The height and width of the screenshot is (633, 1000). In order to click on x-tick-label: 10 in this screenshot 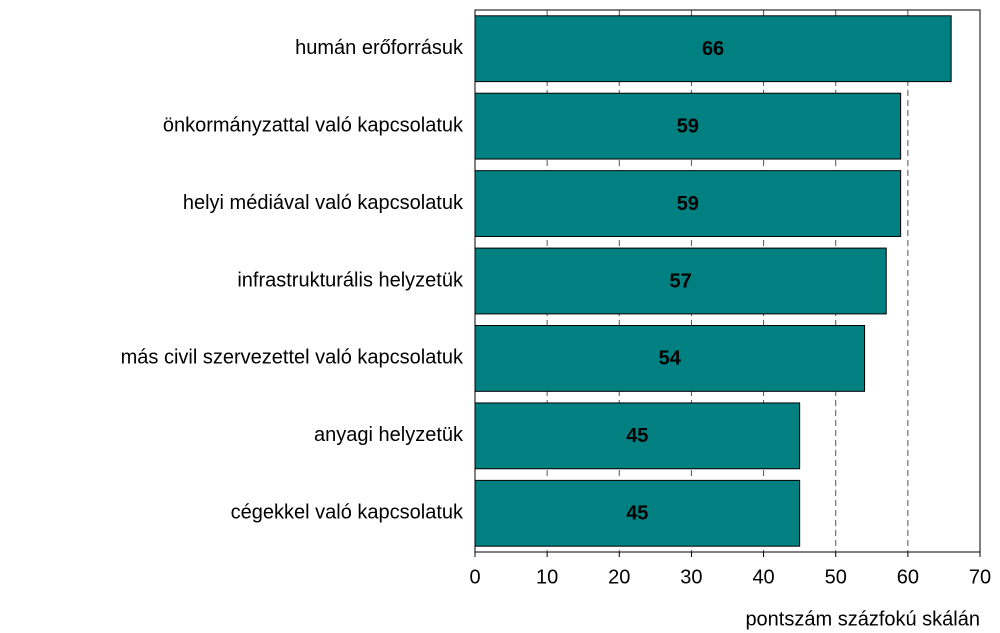, I will do `click(547, 577)`.